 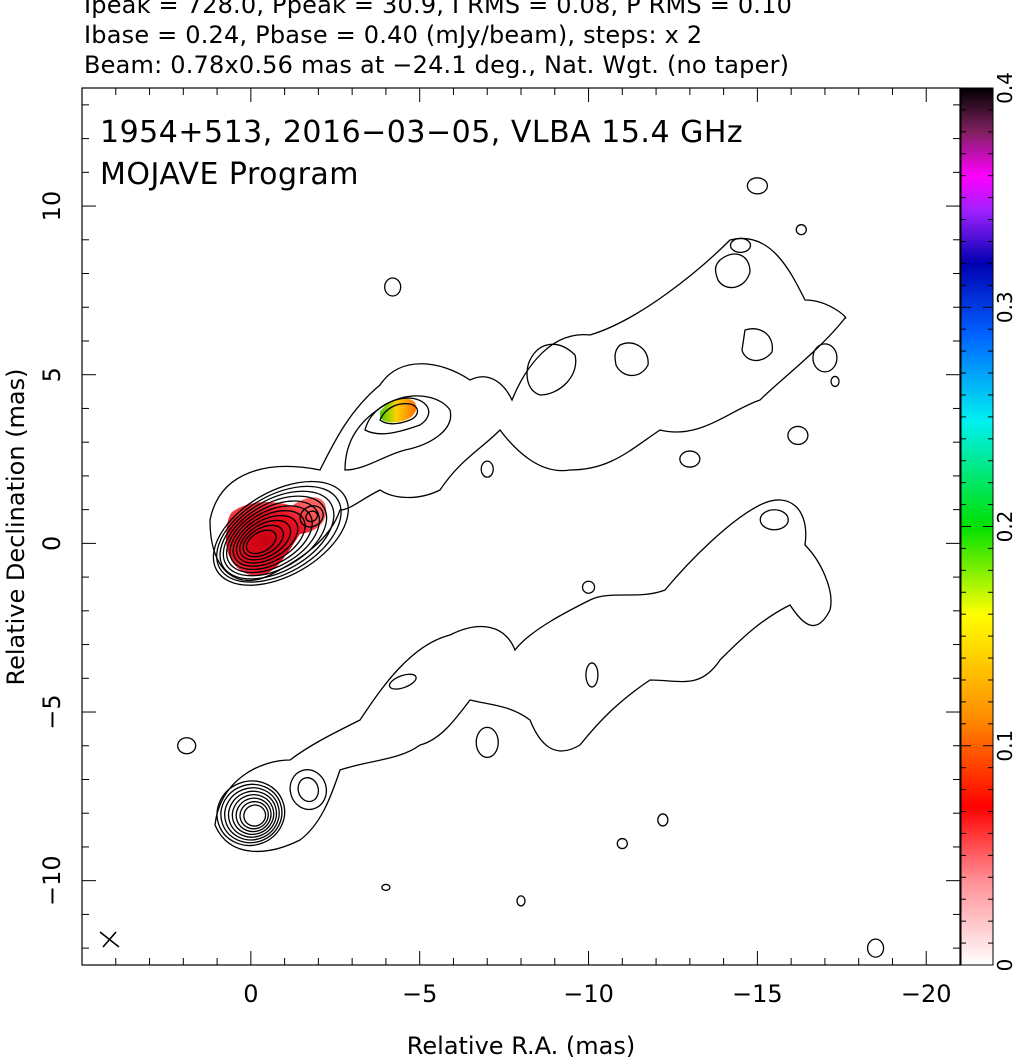 What do you see at coordinates (250, 994) in the screenshot?
I see `x-tick-label: 0` at bounding box center [250, 994].